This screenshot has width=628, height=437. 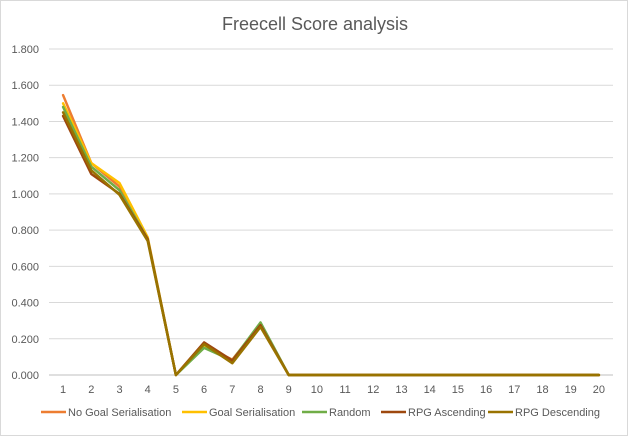 What do you see at coordinates (148, 390) in the screenshot?
I see `x-tick-label: 4` at bounding box center [148, 390].